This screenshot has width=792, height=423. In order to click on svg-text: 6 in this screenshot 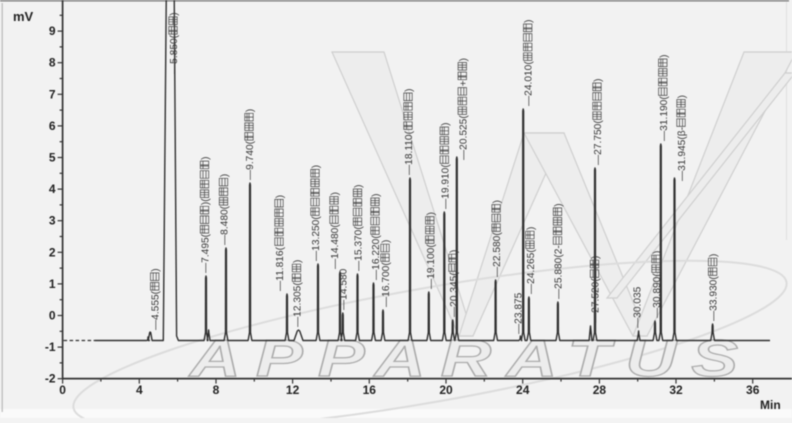, I will do `click(52, 126)`.